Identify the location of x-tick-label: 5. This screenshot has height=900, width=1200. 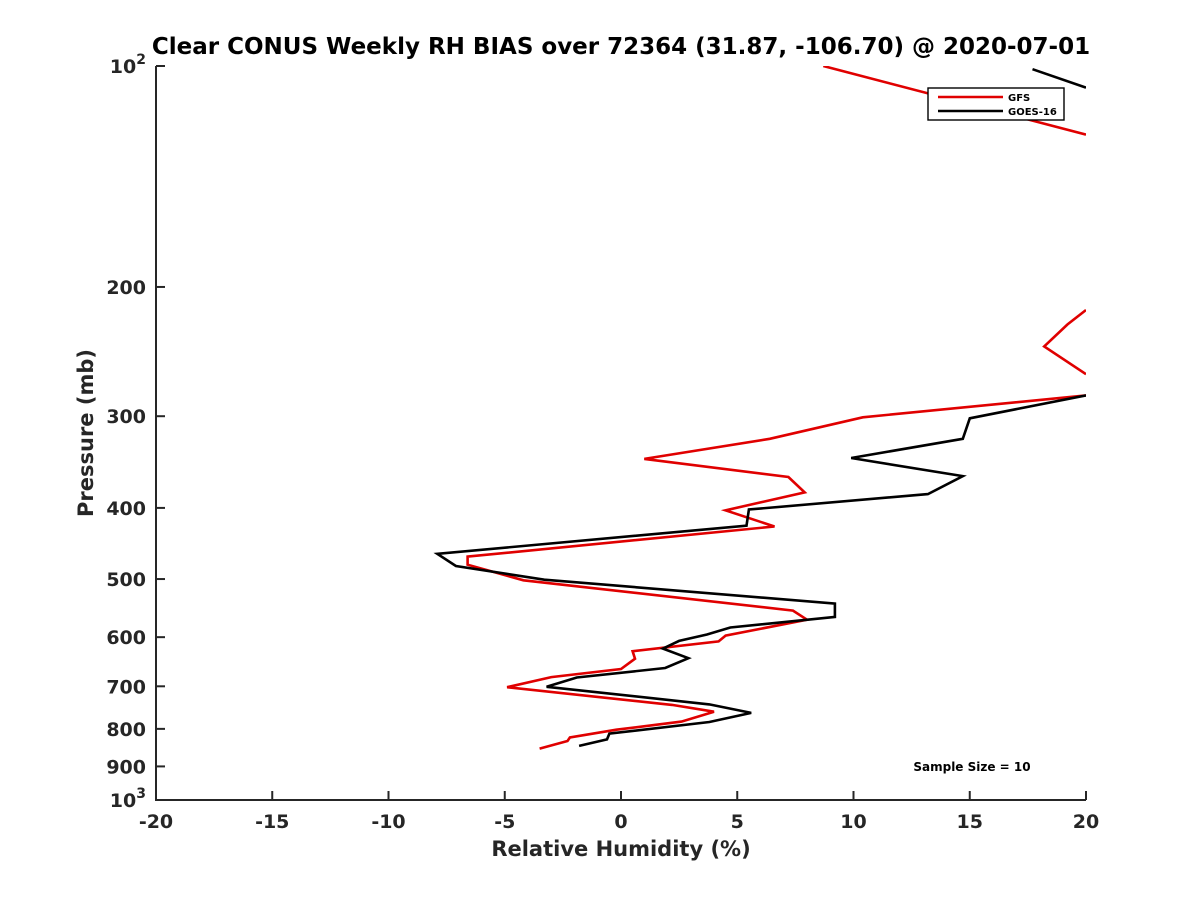
(737, 822).